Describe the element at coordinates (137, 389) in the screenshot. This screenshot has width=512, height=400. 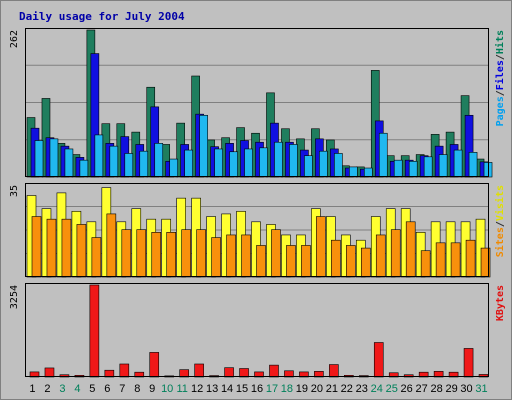
I see `day-label: 8` at that location.